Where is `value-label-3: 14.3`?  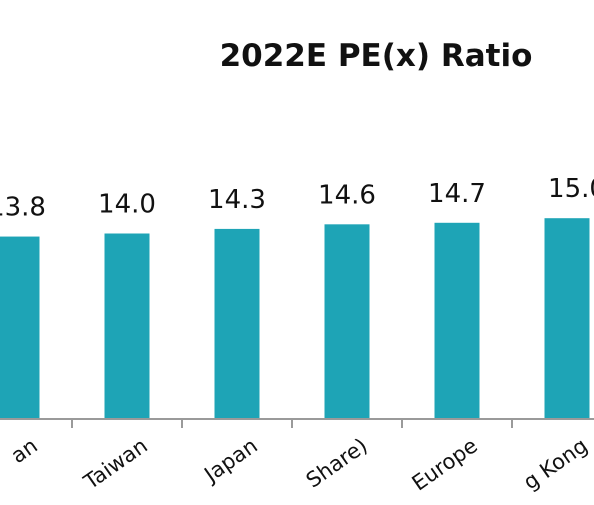
value-label-3: 14.3 is located at coordinates (237, 200).